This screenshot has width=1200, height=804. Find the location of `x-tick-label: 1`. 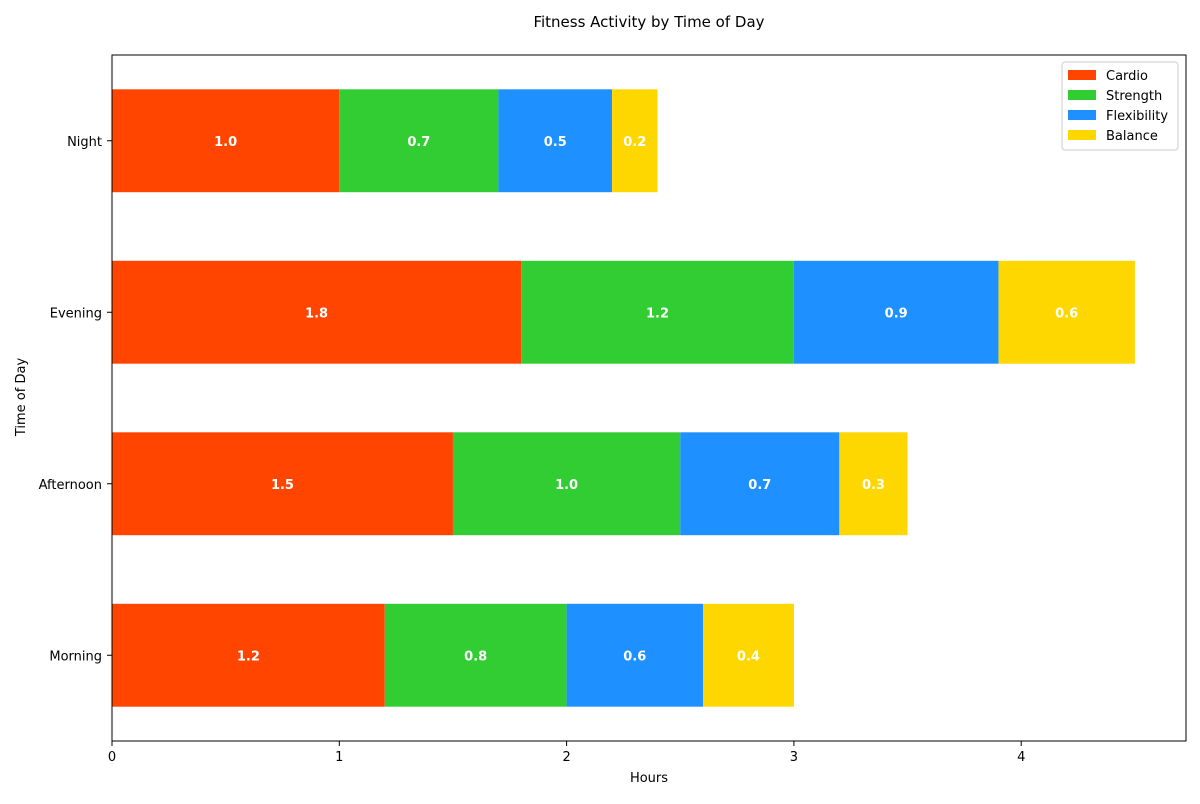

x-tick-label: 1 is located at coordinates (339, 757).